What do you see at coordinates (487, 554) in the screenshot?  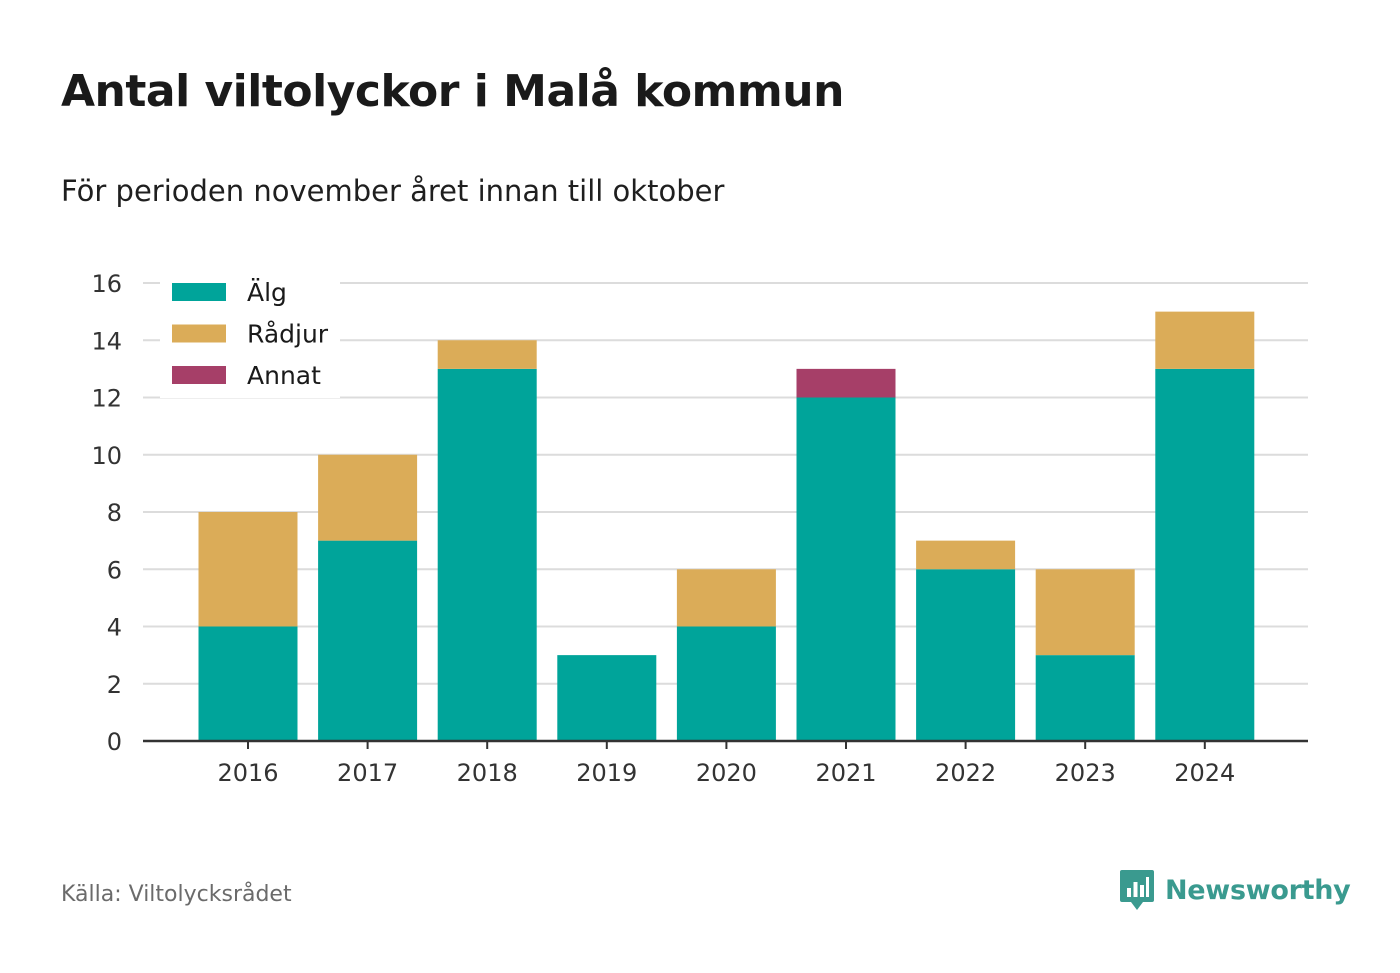 I see `bar-älg-2018` at bounding box center [487, 554].